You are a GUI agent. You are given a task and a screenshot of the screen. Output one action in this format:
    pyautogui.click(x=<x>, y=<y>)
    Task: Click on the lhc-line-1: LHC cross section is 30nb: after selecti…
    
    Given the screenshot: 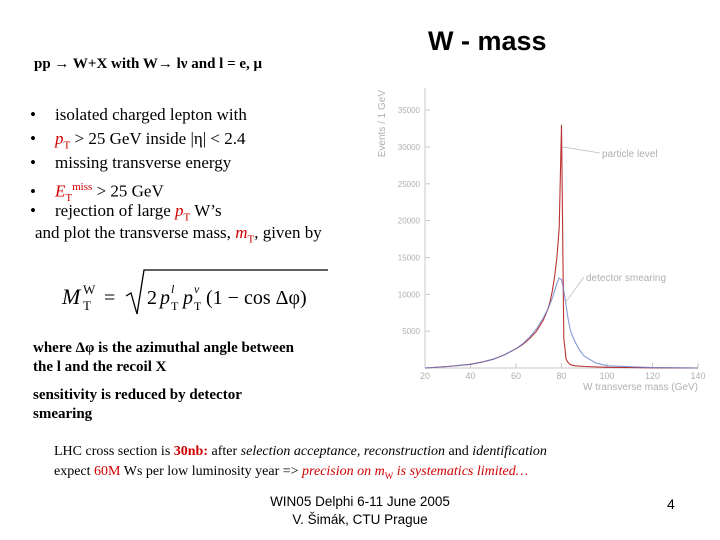 What is the action you would take?
    pyautogui.click(x=300, y=452)
    